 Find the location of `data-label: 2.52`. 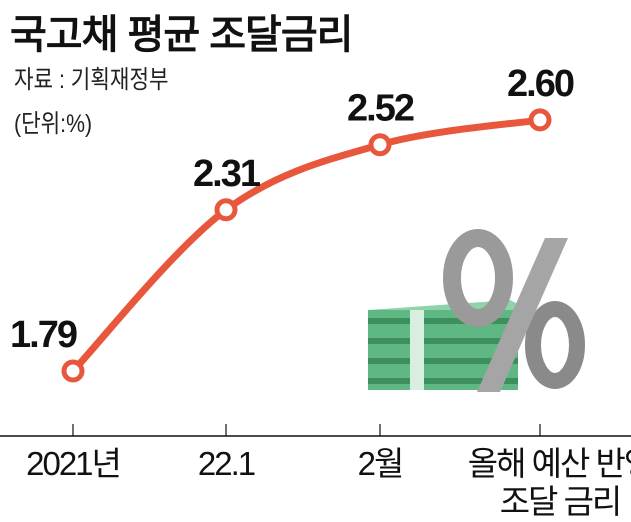

data-label: 2.52 is located at coordinates (380, 109).